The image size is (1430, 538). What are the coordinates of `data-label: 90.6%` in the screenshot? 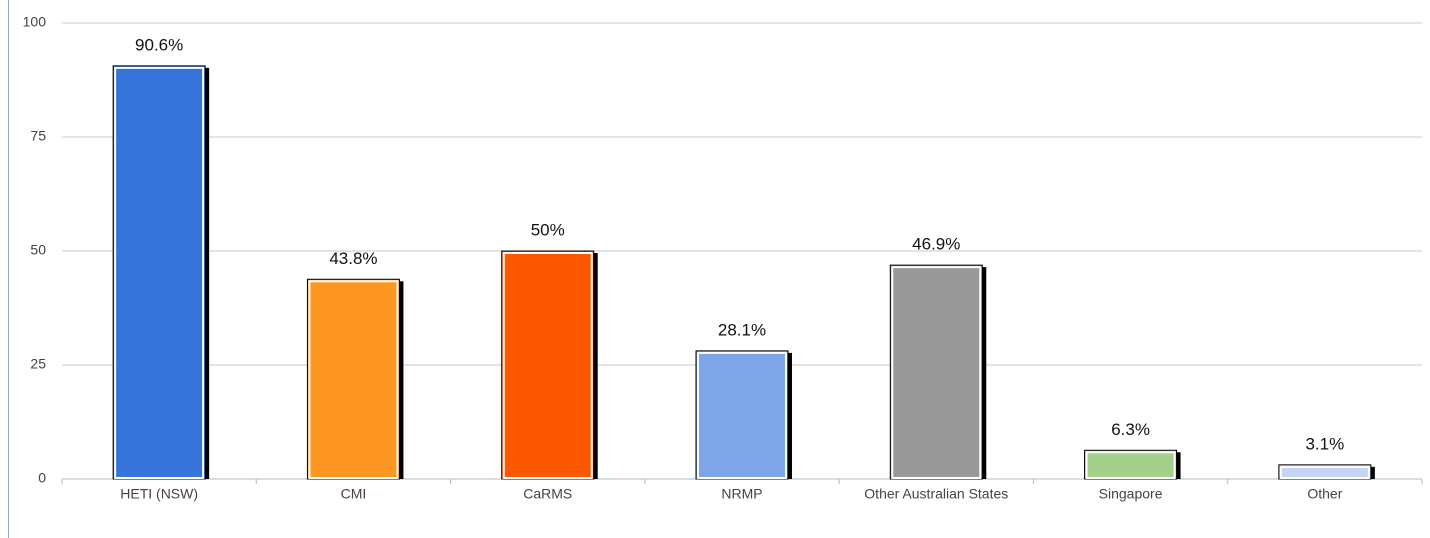 It's located at (159, 44).